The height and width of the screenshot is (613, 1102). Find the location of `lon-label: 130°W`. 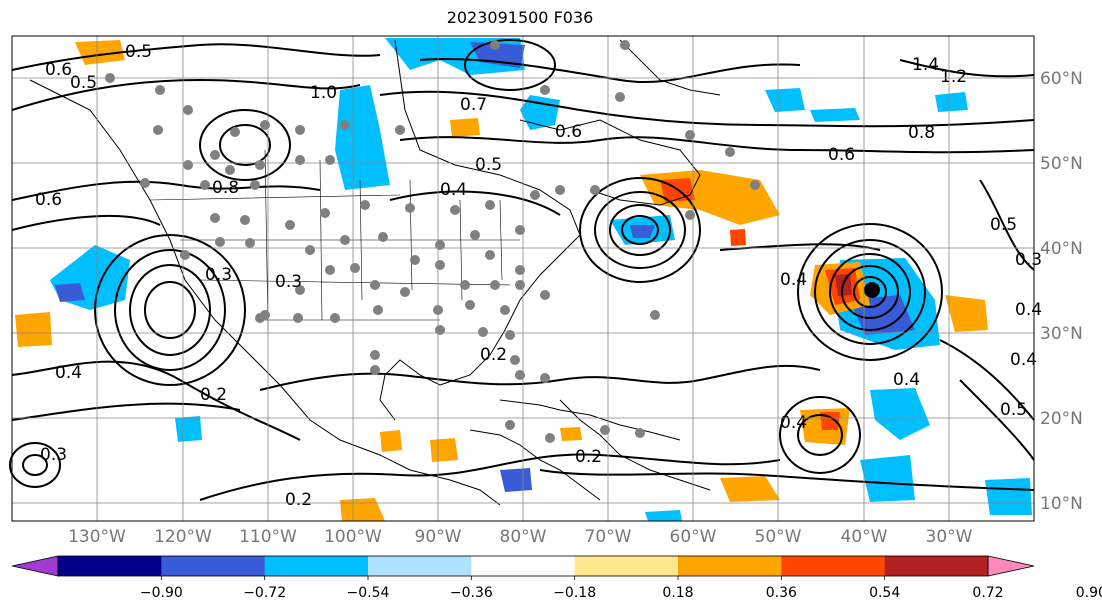

lon-label: 130°W is located at coordinates (97, 537).